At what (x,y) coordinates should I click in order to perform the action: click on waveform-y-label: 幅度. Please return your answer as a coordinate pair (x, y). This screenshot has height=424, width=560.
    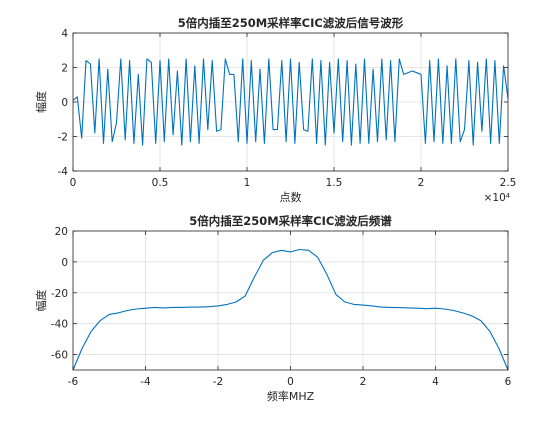
    Looking at the image, I should click on (41, 102).